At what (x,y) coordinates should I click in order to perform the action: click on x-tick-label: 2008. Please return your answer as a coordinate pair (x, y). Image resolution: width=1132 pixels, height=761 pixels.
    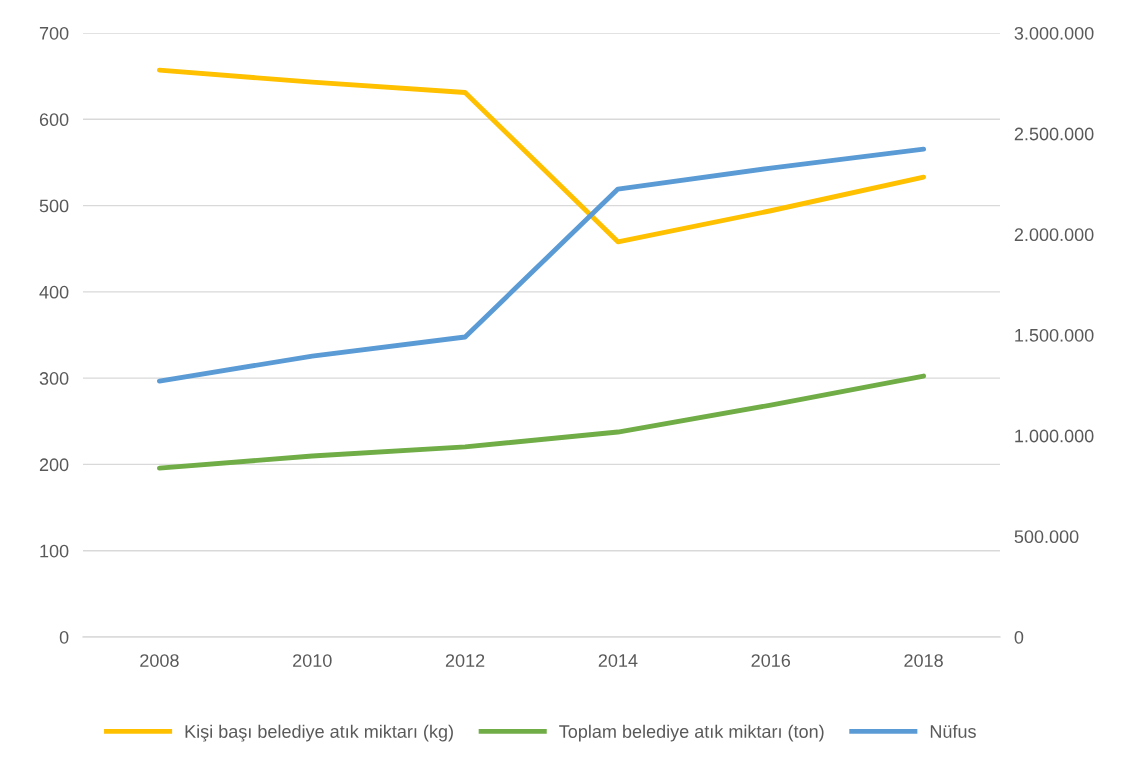
    Looking at the image, I should click on (159, 660).